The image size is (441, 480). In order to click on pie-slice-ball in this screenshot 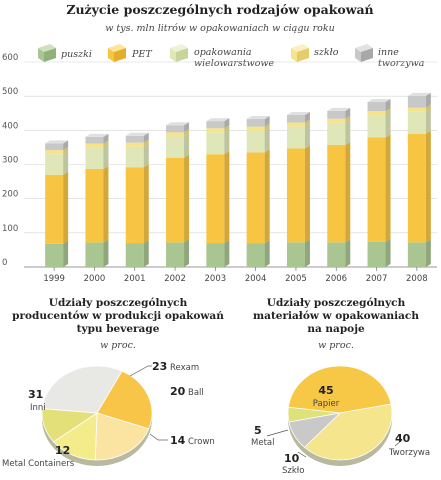, I will do `click(122, 436)`.